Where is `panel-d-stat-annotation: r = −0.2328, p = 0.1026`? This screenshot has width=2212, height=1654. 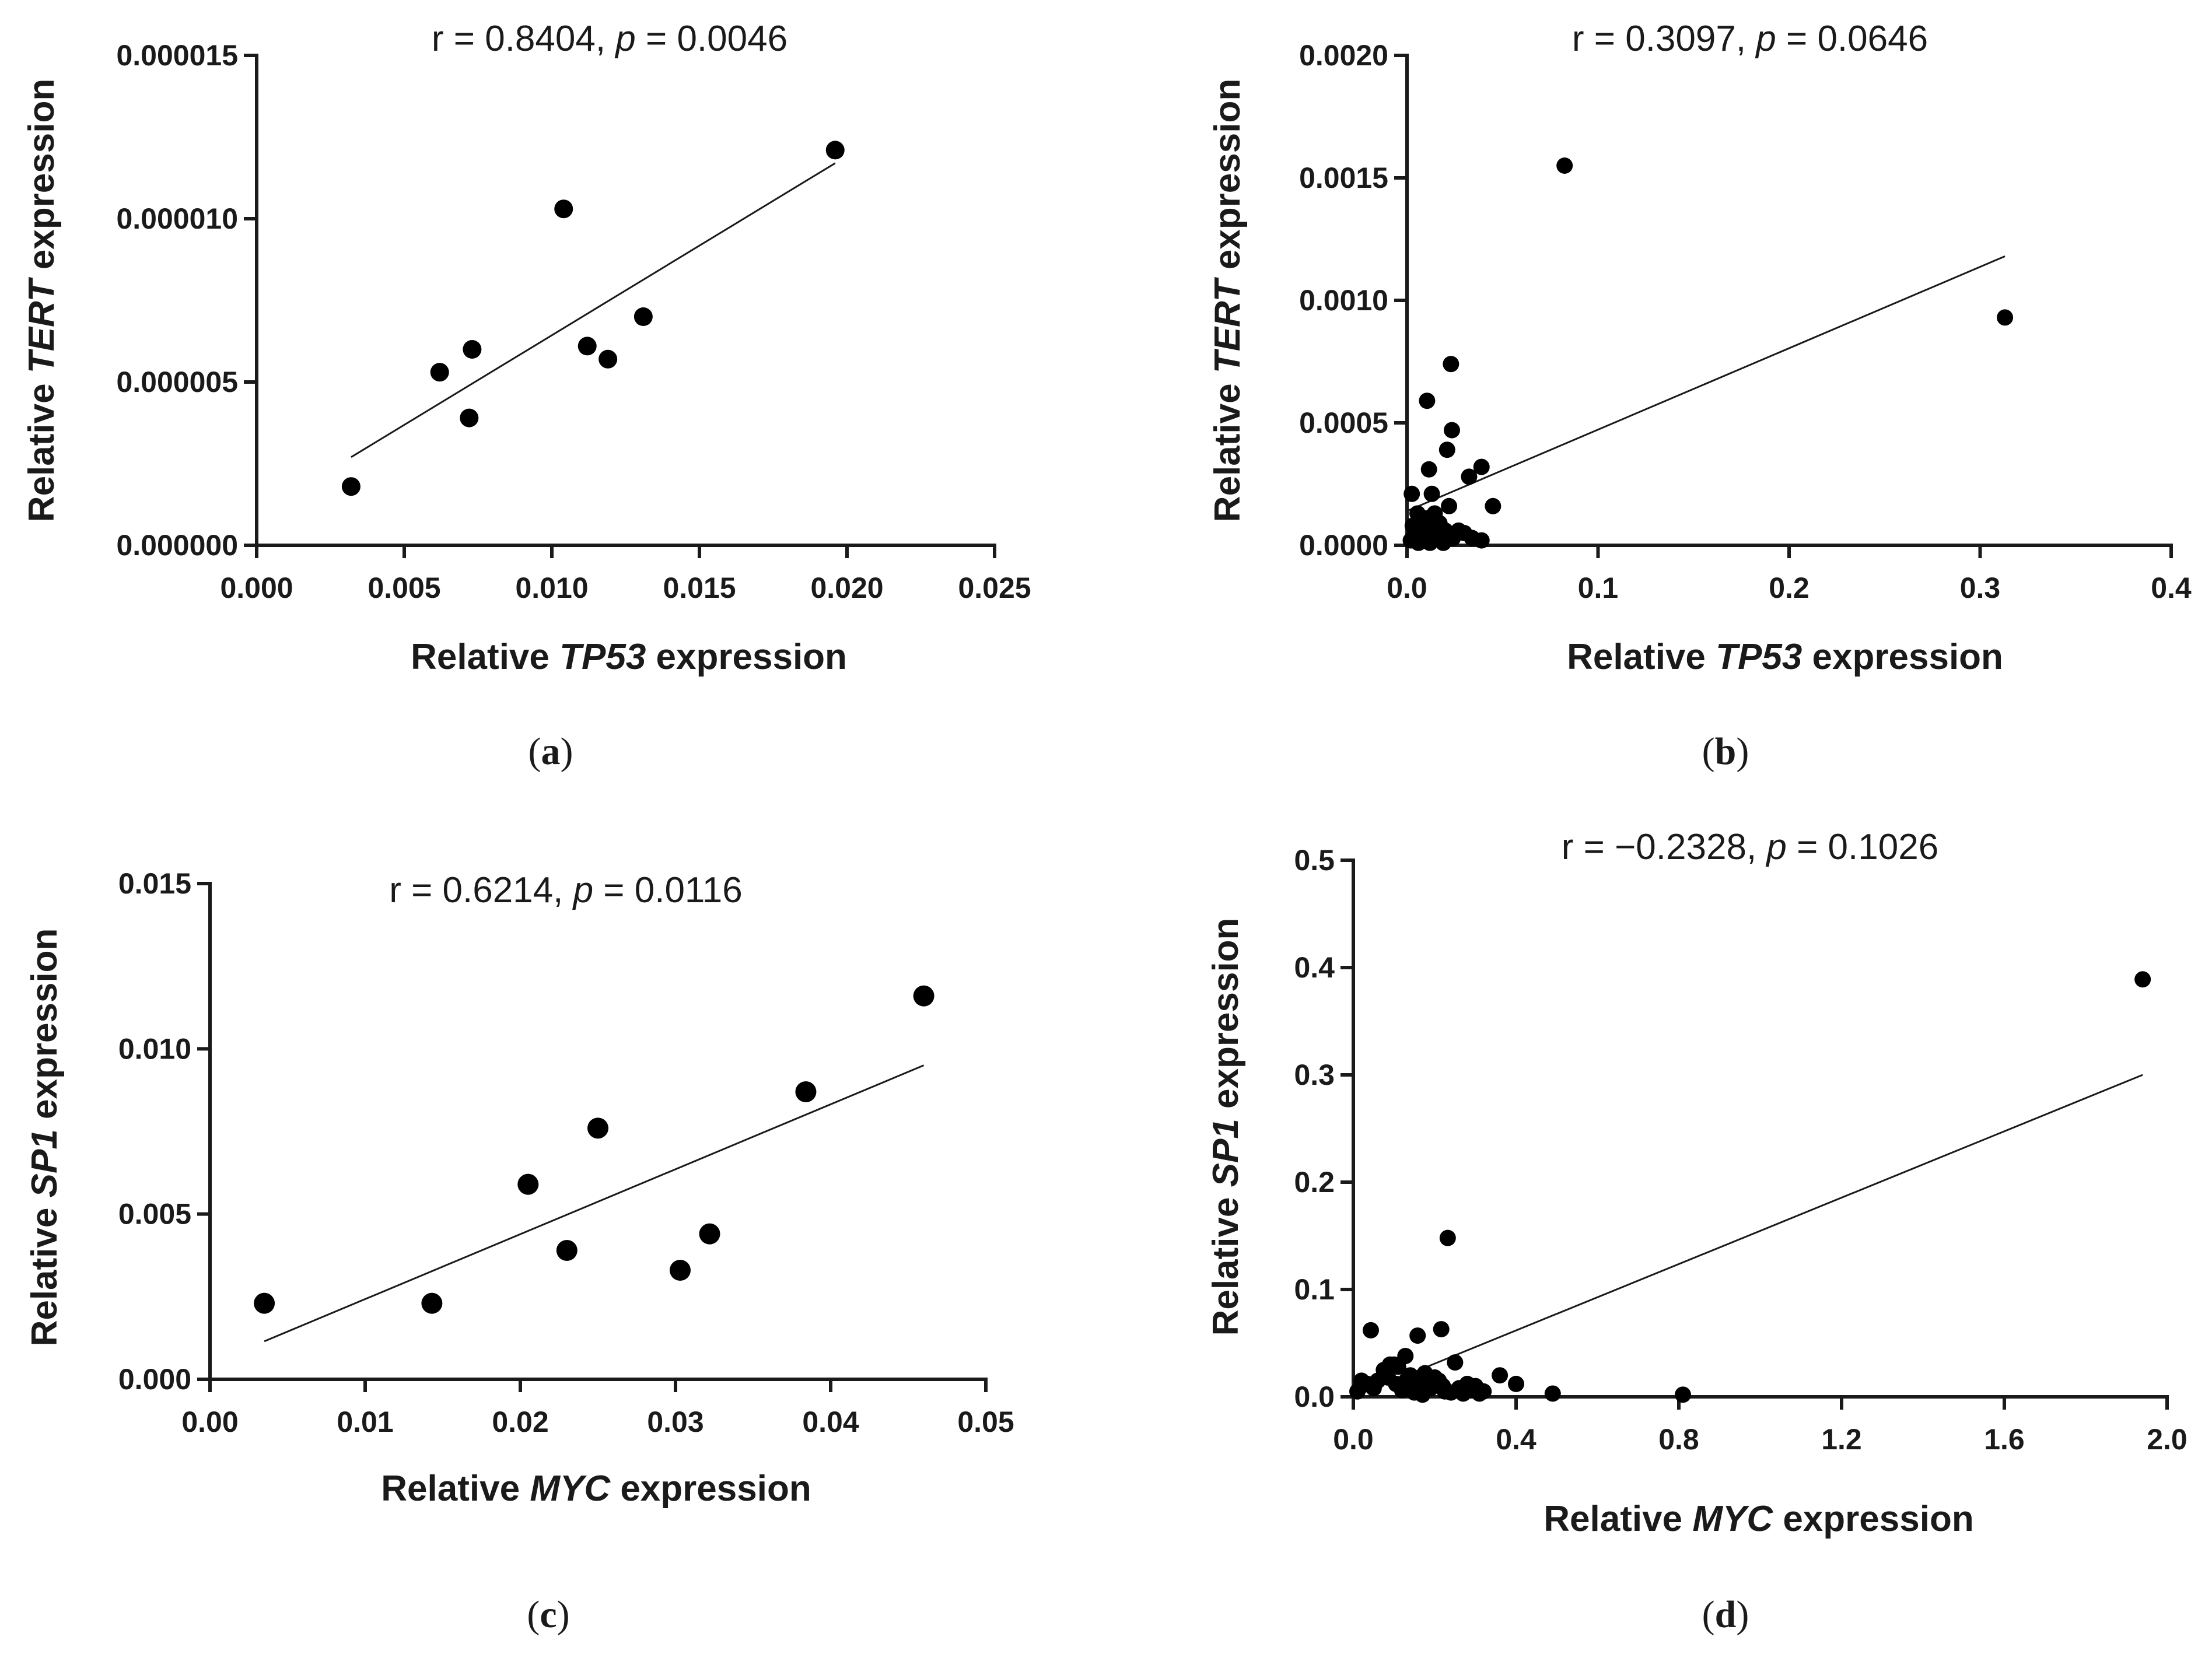 panel-d-stat-annotation: r = −0.2328, p = 0.1026 is located at coordinates (1750, 847).